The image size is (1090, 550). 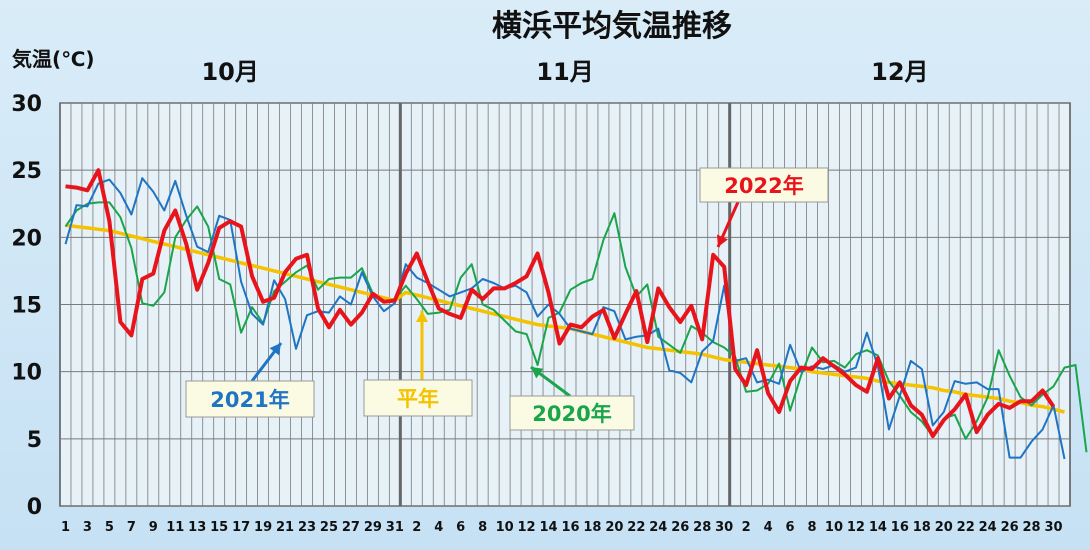 I want to click on y-tick-label: 20, so click(x=26, y=238).